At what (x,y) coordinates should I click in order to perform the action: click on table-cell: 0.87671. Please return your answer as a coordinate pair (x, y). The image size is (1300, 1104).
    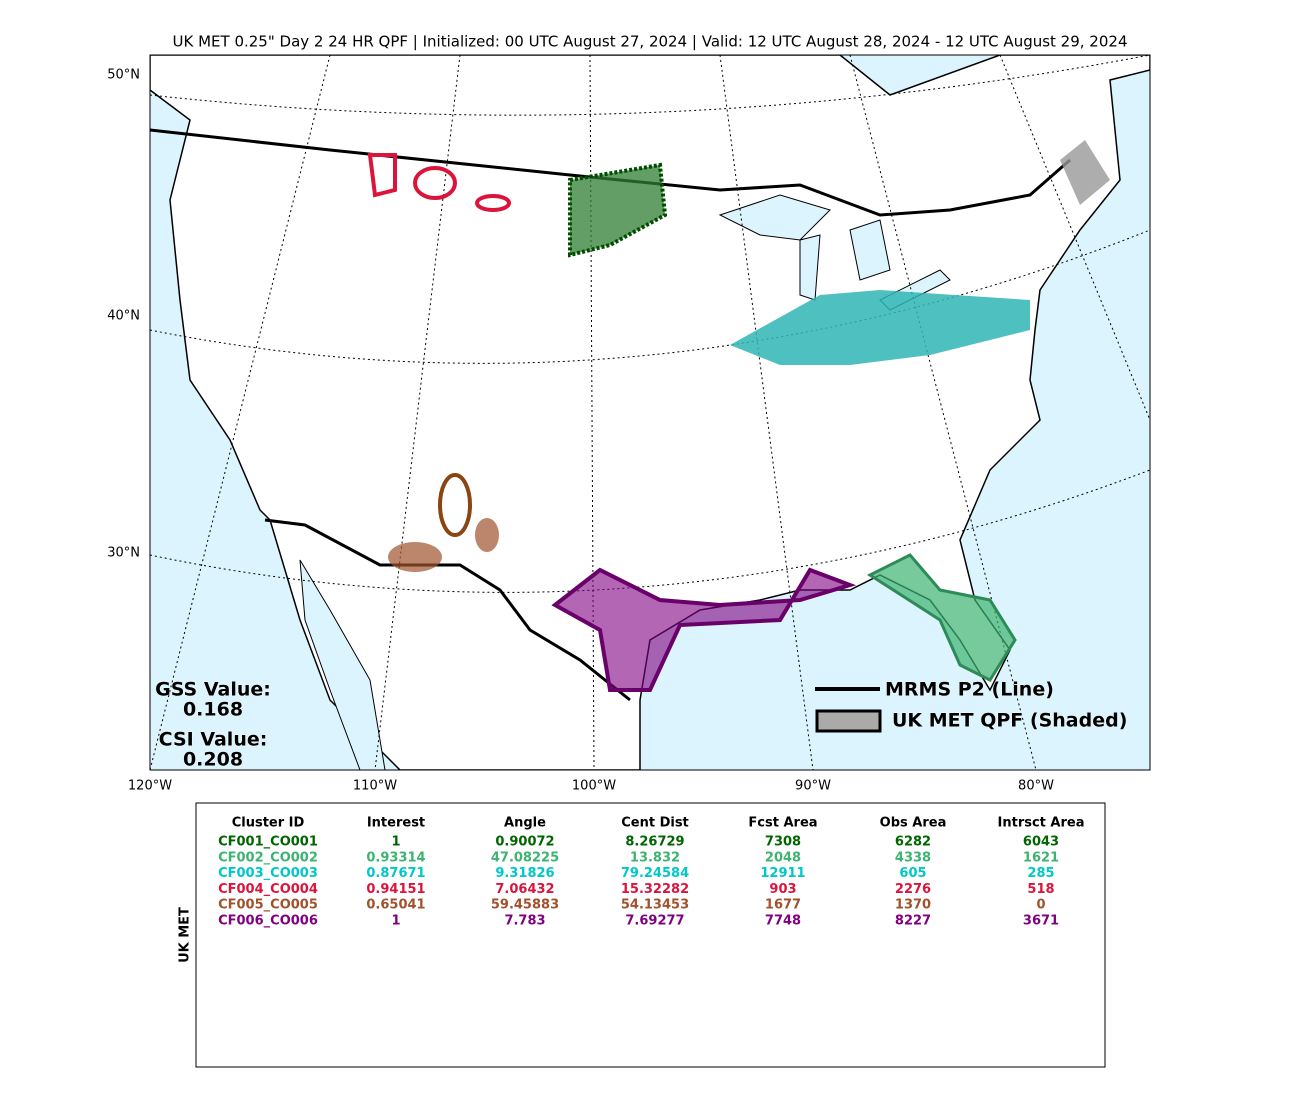
    Looking at the image, I should click on (395, 873).